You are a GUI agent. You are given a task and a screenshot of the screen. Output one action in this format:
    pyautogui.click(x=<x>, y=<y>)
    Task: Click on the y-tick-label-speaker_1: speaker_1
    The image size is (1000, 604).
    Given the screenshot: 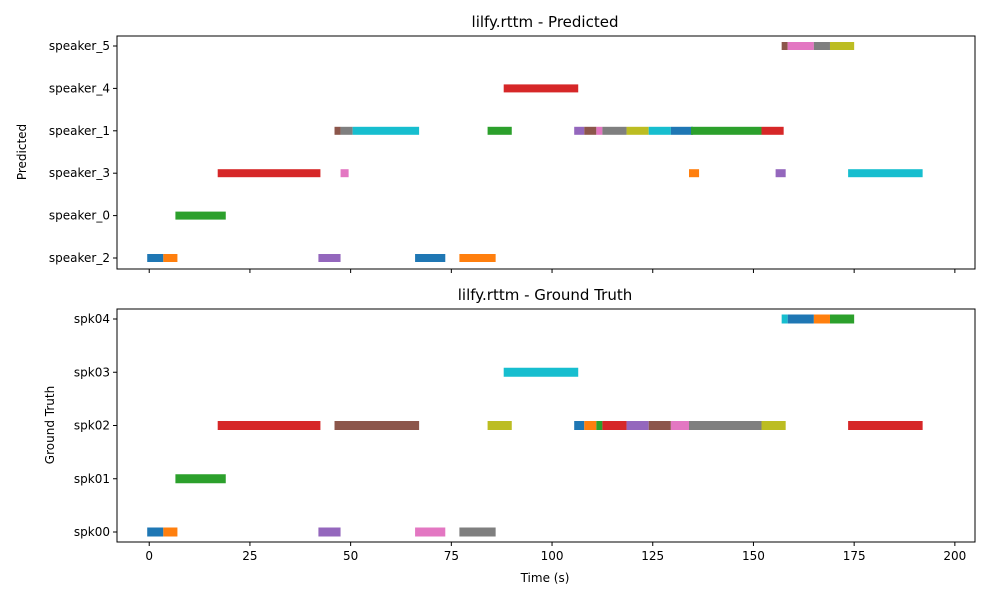 What is the action you would take?
    pyautogui.click(x=79, y=131)
    